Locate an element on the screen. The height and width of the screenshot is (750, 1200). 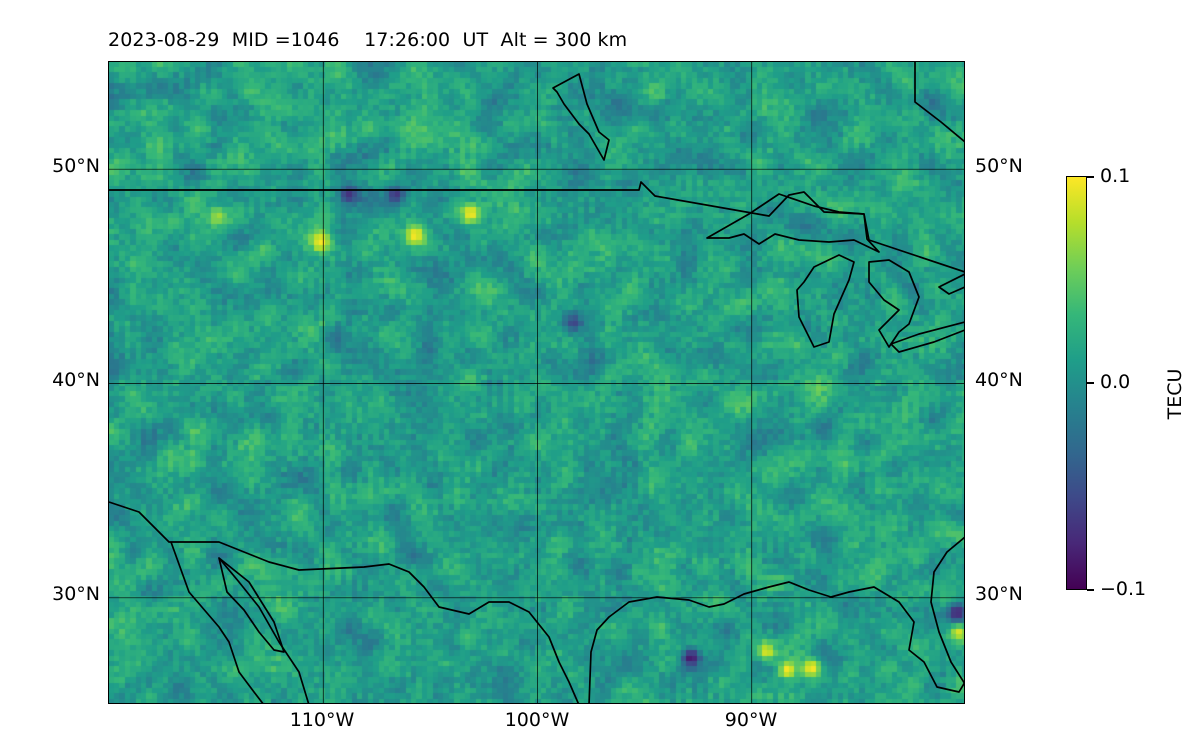
colorbar-label-min: −0.1 is located at coordinates (1123, 589).